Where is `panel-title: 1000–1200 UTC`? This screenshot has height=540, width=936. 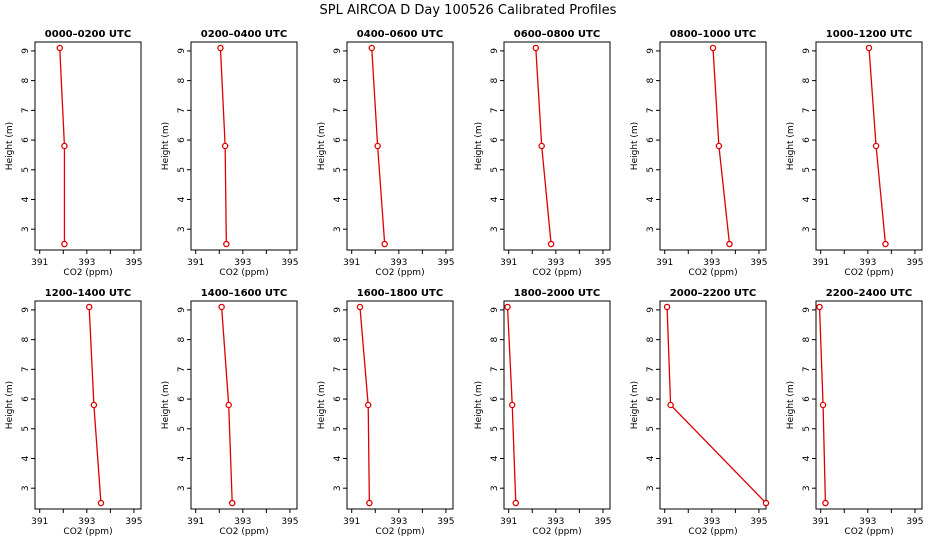
panel-title: 1000–1200 UTC is located at coordinates (869, 34).